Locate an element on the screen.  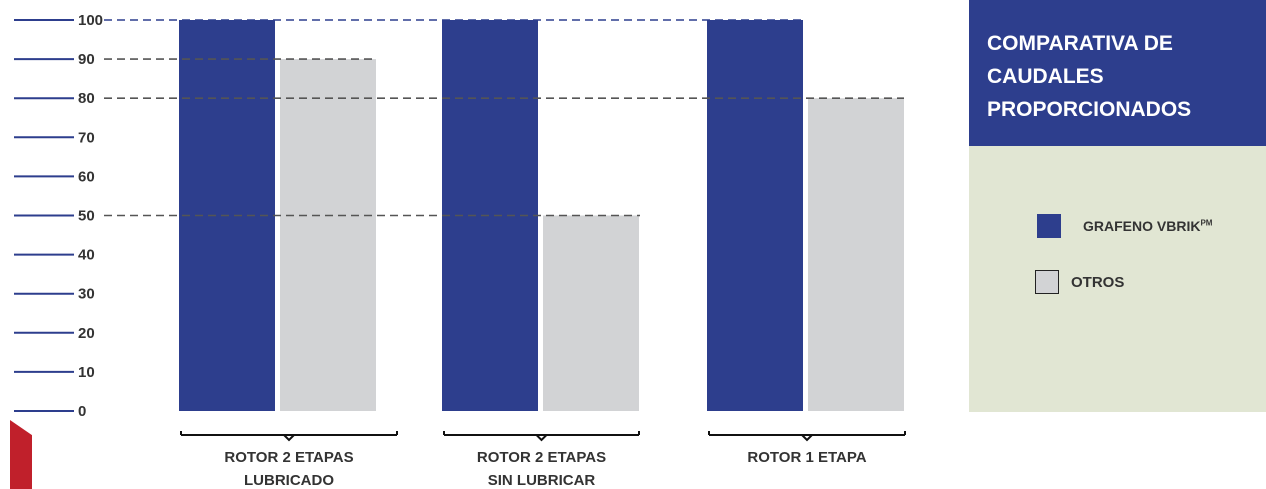
y-tick-label-70: 70 is located at coordinates (86, 137).